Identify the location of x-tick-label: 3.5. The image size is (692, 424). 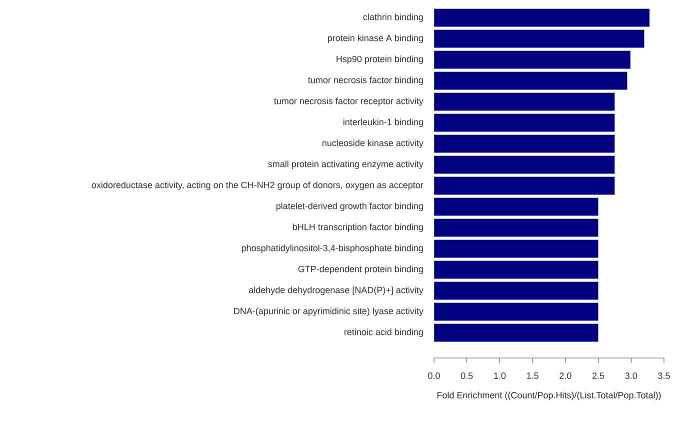
(664, 375).